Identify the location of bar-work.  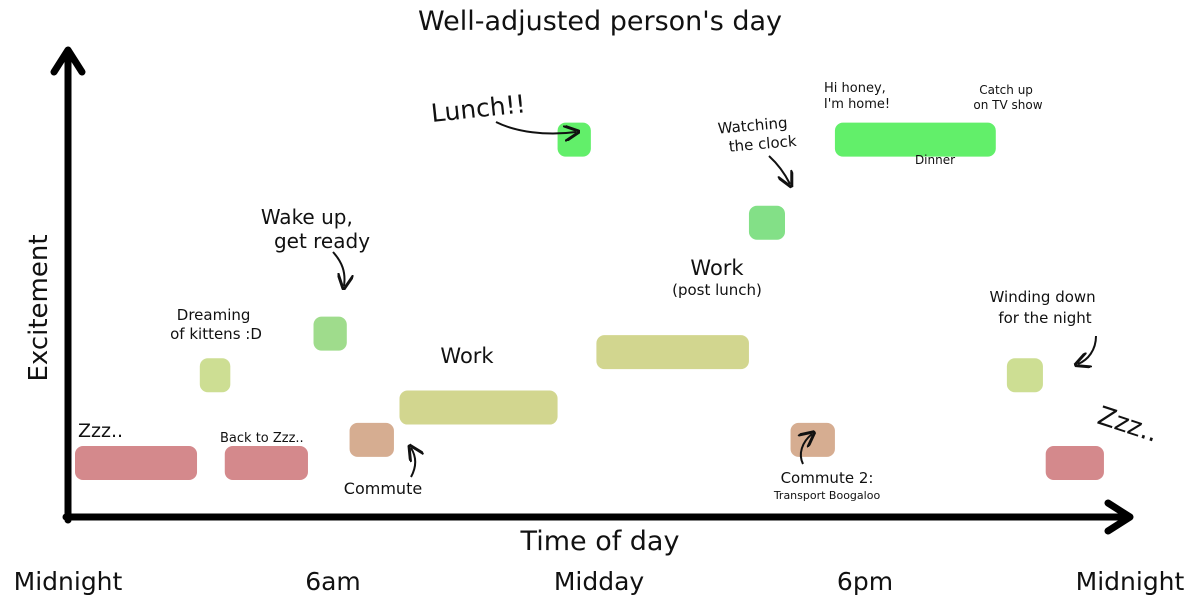
(478, 407).